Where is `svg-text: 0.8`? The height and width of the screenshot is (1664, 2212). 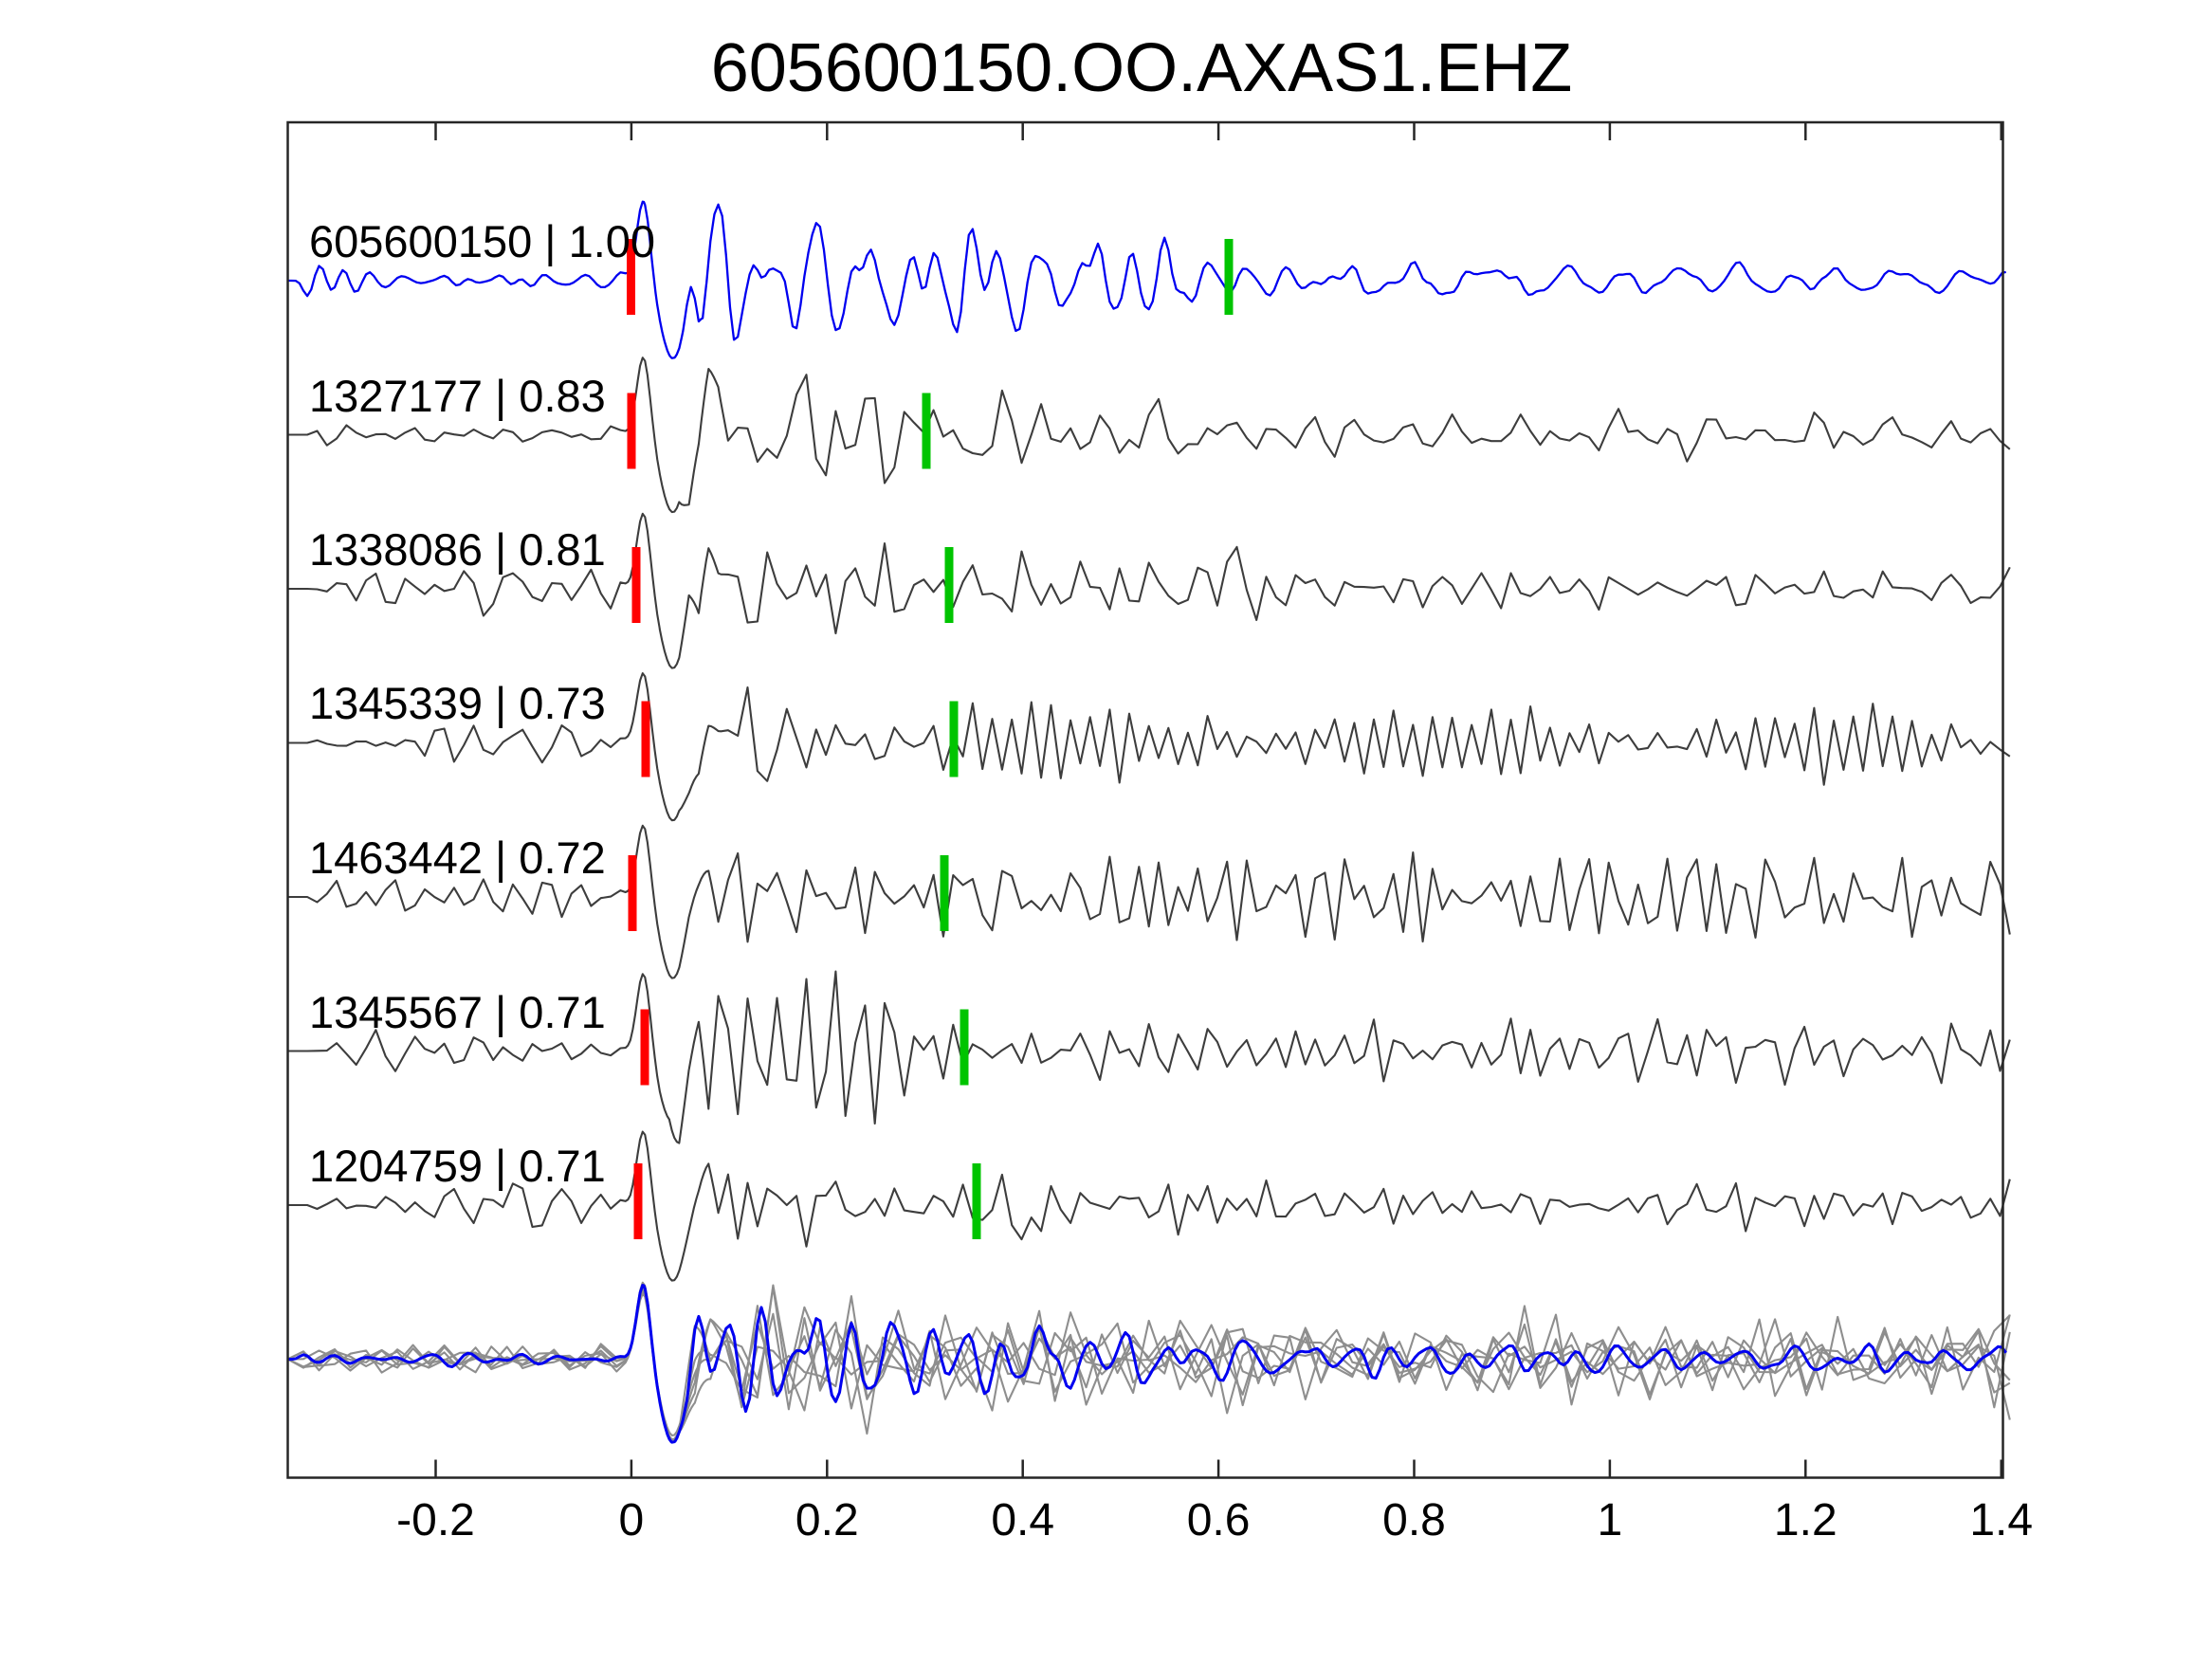
svg-text: 0.8 is located at coordinates (1414, 1520).